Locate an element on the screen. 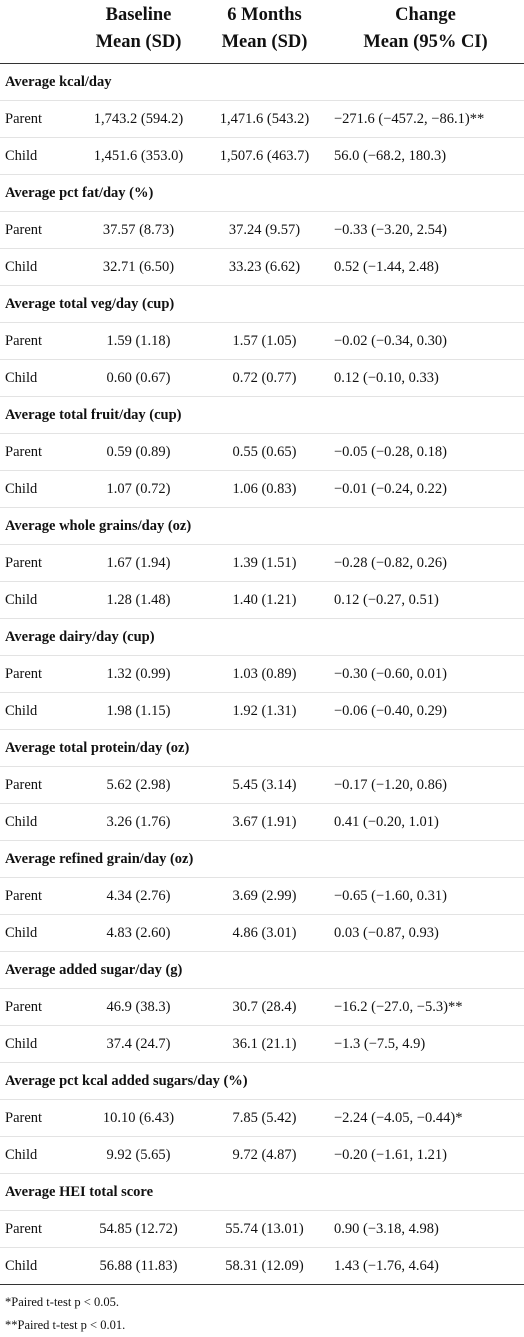 The width and height of the screenshot is (524, 1337). footnote-p05: *Paired t-test p < 0.05. is located at coordinates (62, 1302).